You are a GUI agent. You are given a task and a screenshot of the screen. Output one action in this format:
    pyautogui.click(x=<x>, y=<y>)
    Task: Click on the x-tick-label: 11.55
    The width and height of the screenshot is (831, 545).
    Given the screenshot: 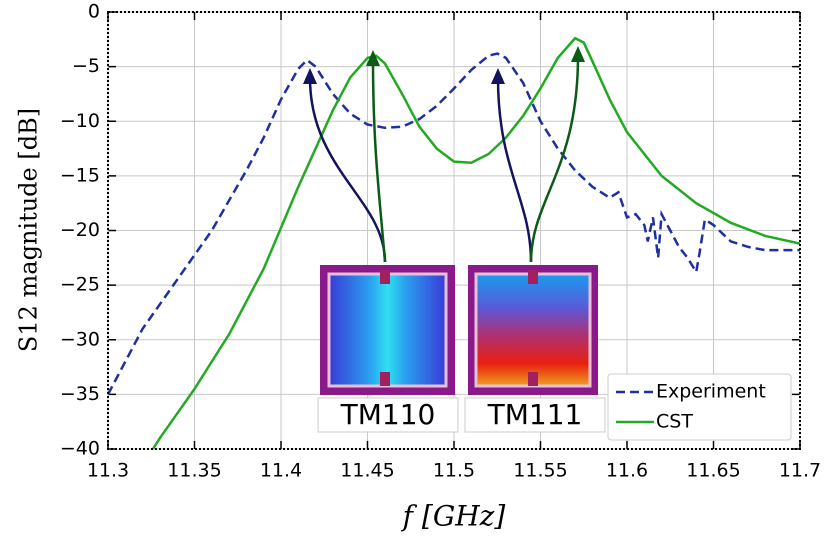 What is the action you would take?
    pyautogui.click(x=540, y=471)
    